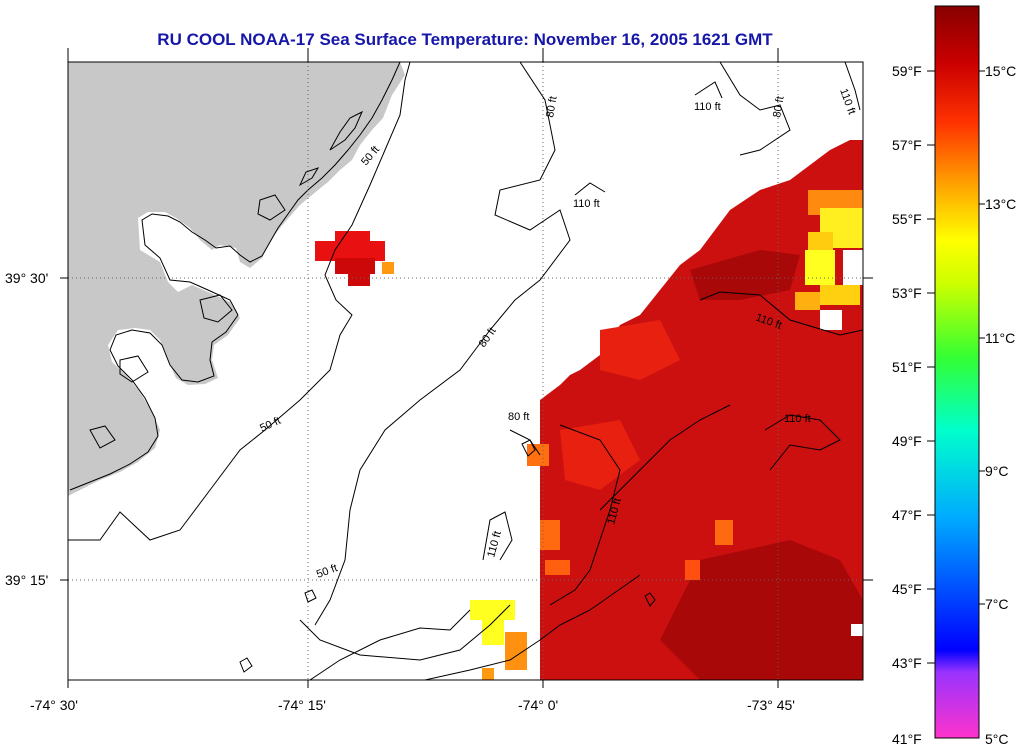  I want to click on colorbar-ticks, so click(956, 367).